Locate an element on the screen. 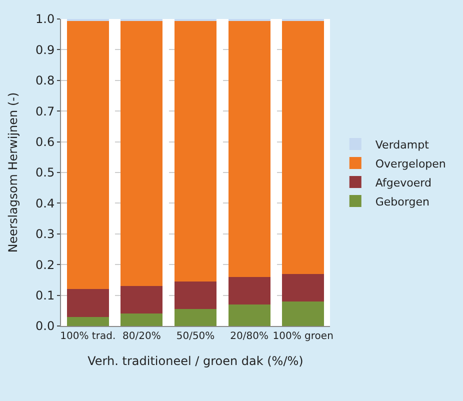 This screenshot has width=463, height=401. legend-label: Afgevoerd is located at coordinates (403, 183).